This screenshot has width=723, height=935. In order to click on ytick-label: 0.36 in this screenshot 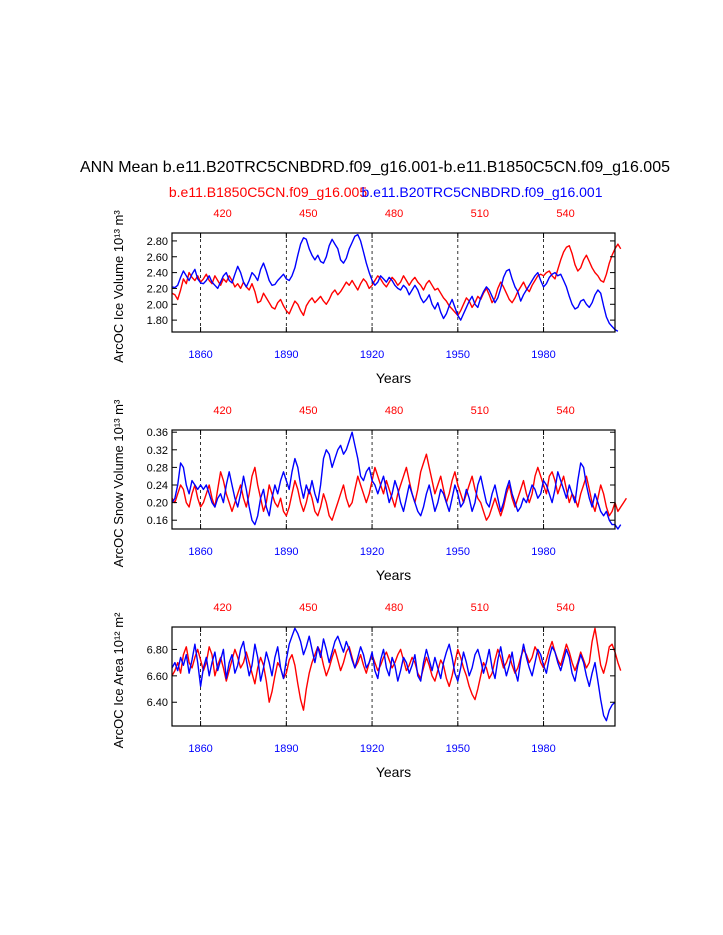, I will do `click(157, 433)`.